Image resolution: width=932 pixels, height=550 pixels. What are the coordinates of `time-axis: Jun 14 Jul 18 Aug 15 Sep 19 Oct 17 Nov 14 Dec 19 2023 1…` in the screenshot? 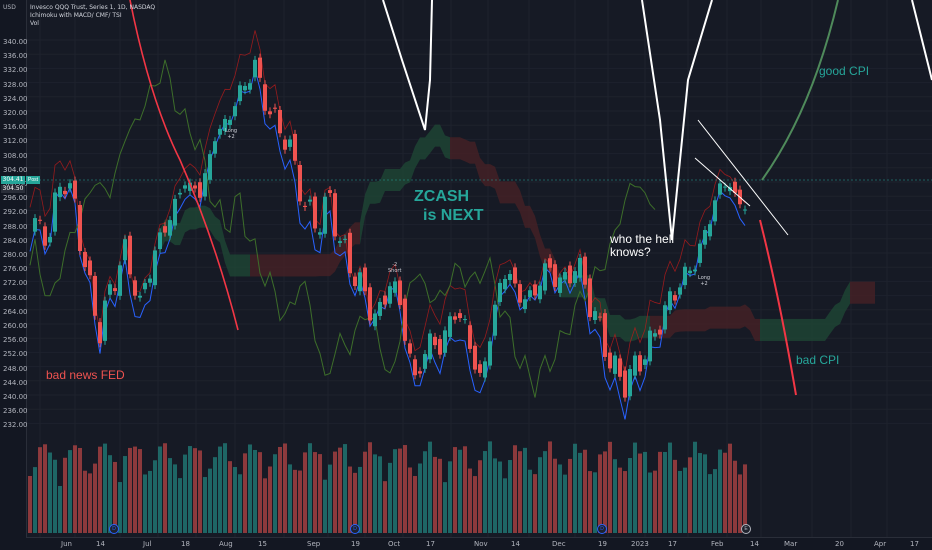 It's located at (479, 543).